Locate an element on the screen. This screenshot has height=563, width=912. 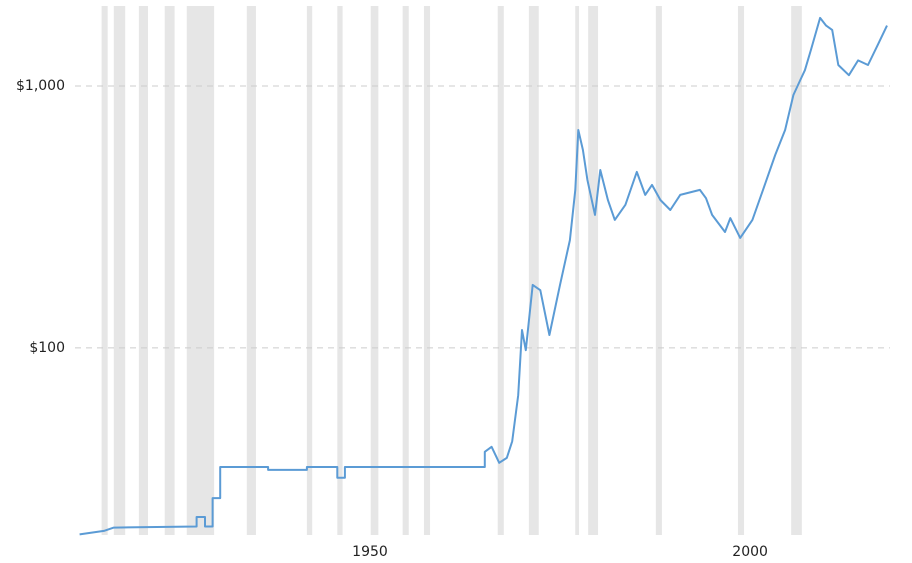
x-tick-label: 1950 is located at coordinates (370, 552).